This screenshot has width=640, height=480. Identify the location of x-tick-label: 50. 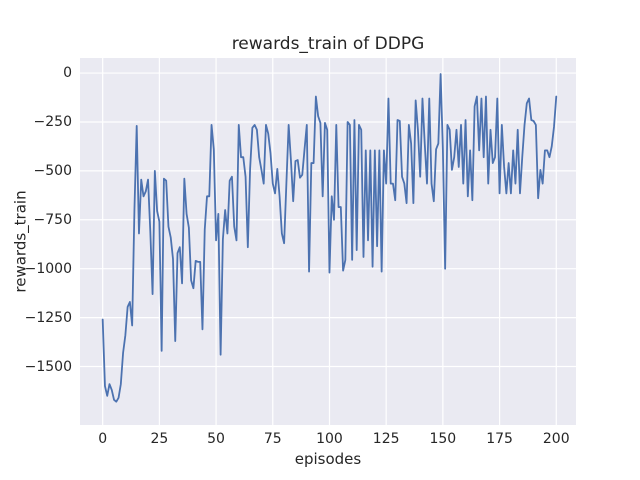
(216, 439).